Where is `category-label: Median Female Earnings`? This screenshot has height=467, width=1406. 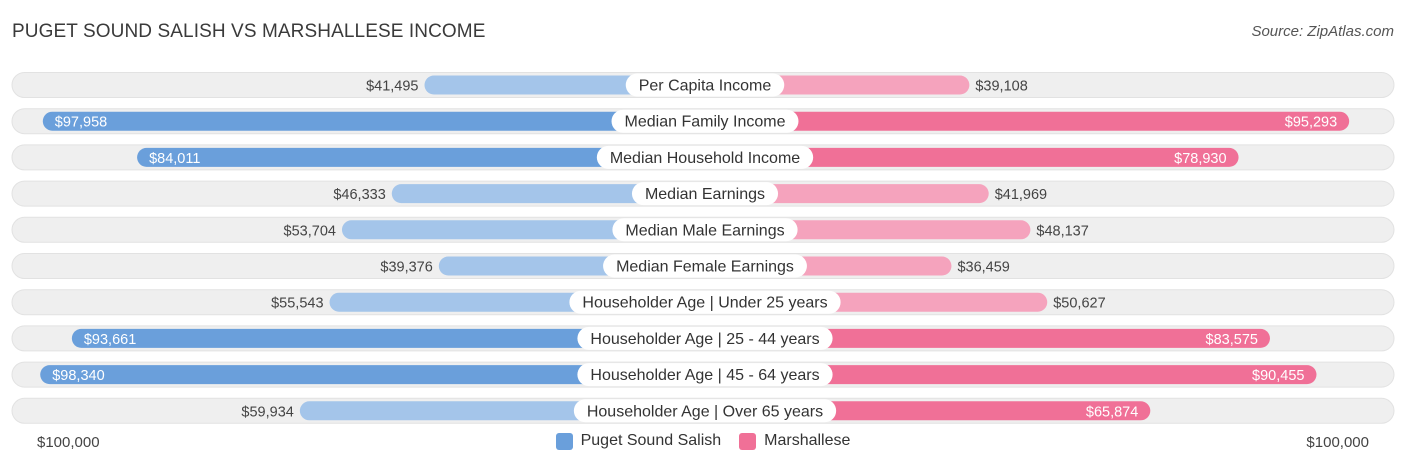 category-label: Median Female Earnings is located at coordinates (705, 267).